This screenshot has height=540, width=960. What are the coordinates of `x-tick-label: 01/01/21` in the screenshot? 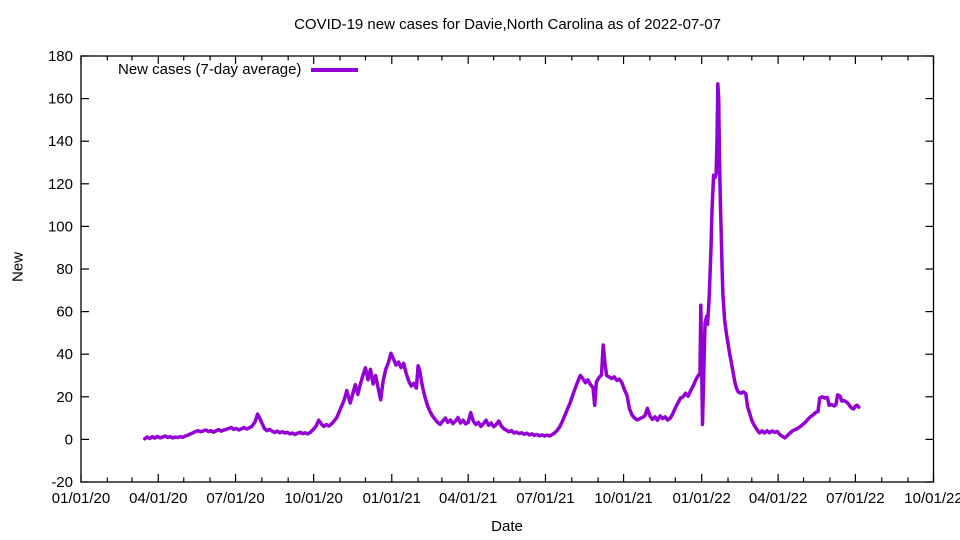 It's located at (392, 498).